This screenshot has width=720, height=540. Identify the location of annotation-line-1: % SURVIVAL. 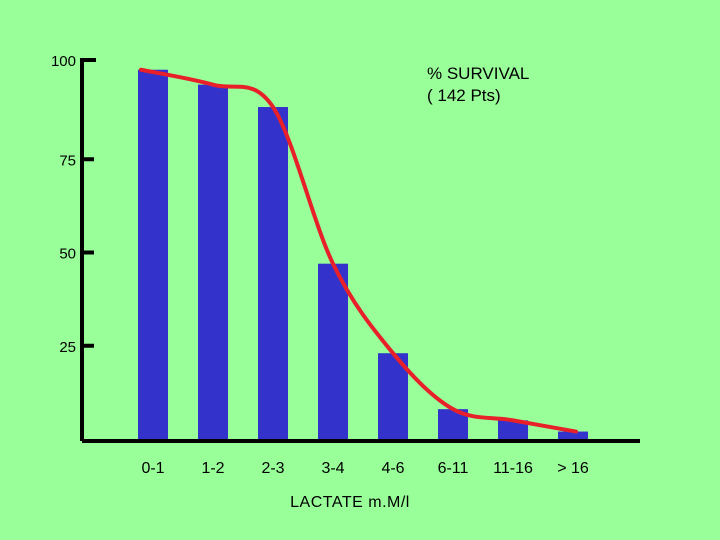
(478, 73).